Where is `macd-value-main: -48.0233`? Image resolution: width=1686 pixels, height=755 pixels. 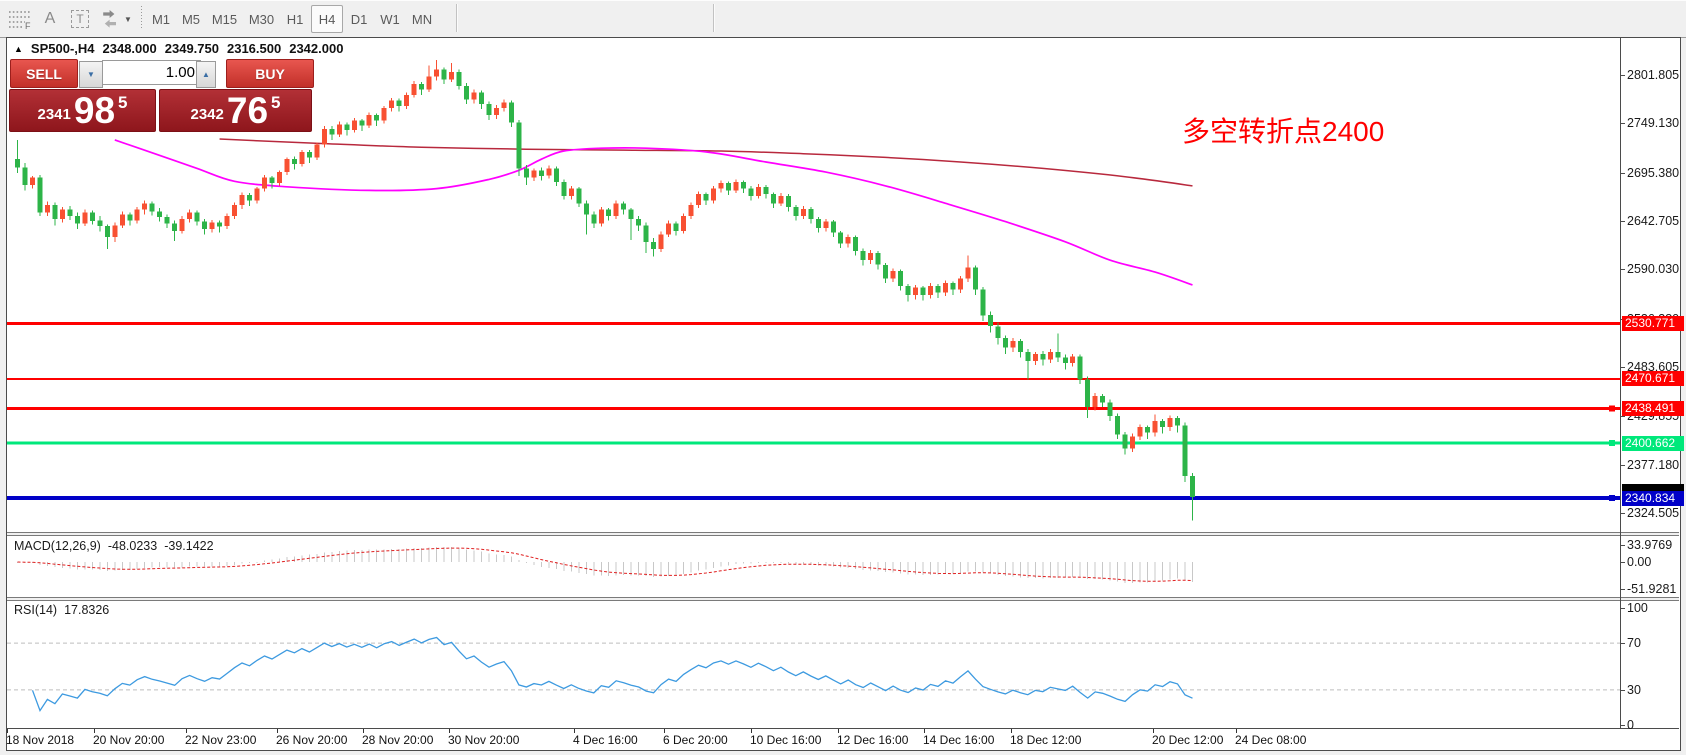 macd-value-main: -48.0233 is located at coordinates (132, 546).